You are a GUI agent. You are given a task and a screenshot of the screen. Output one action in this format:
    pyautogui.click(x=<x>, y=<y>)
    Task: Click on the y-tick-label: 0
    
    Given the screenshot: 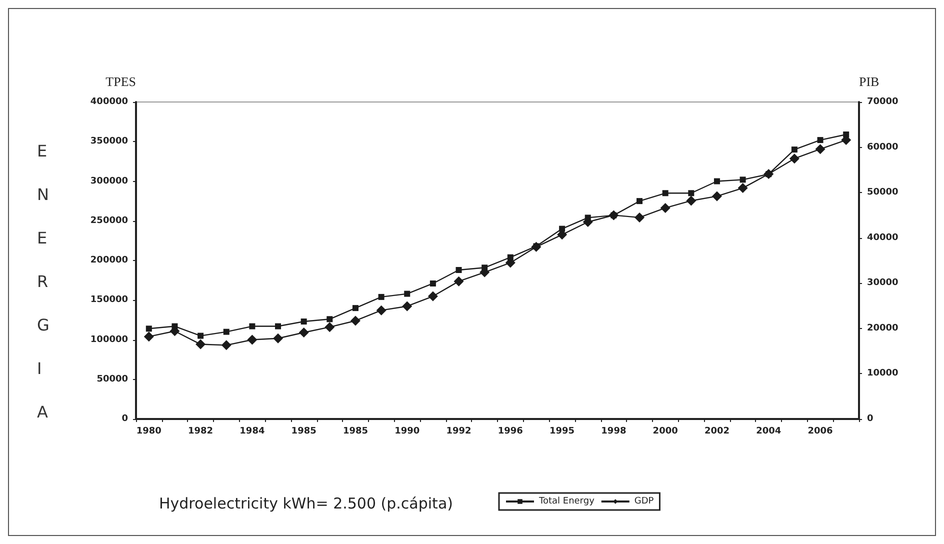 What is the action you would take?
    pyautogui.click(x=125, y=419)
    